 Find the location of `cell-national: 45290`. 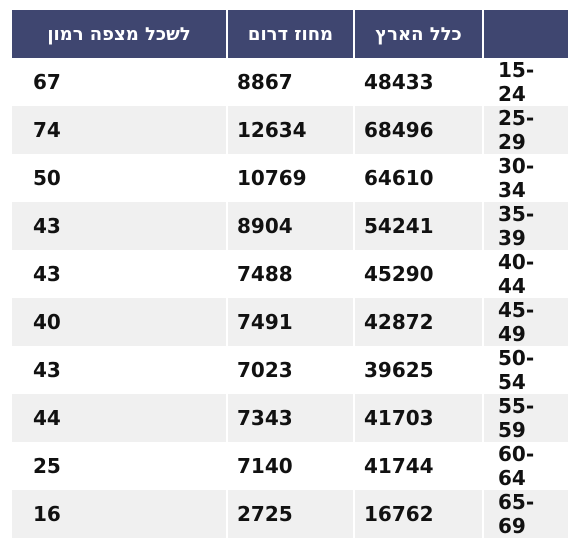

cell-national: 45290 is located at coordinates (418, 274).